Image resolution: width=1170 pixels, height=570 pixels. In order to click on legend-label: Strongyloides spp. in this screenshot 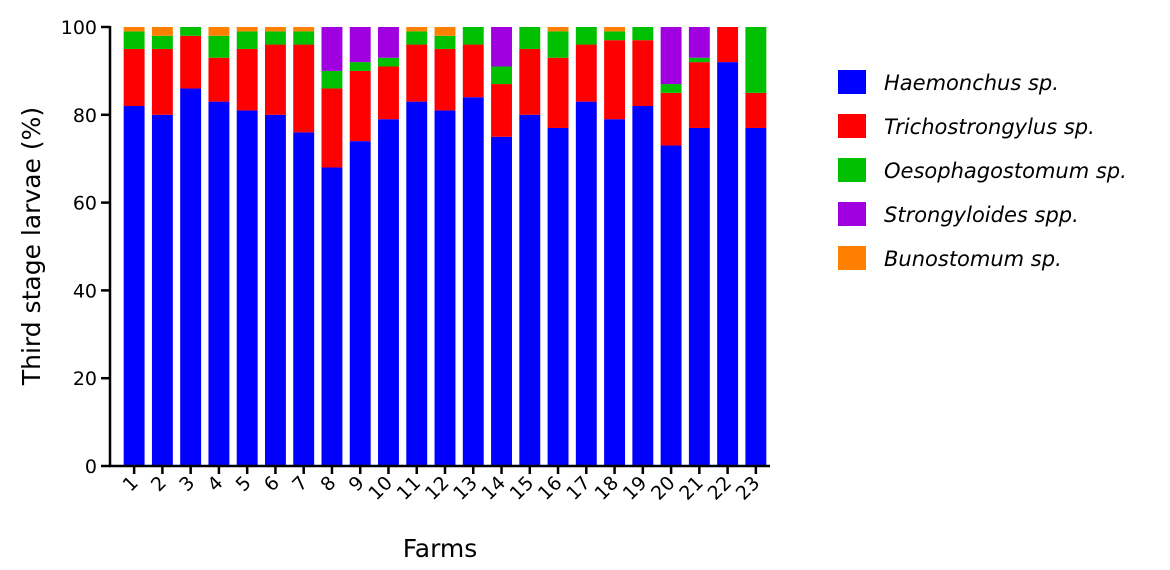, I will do `click(981, 215)`.